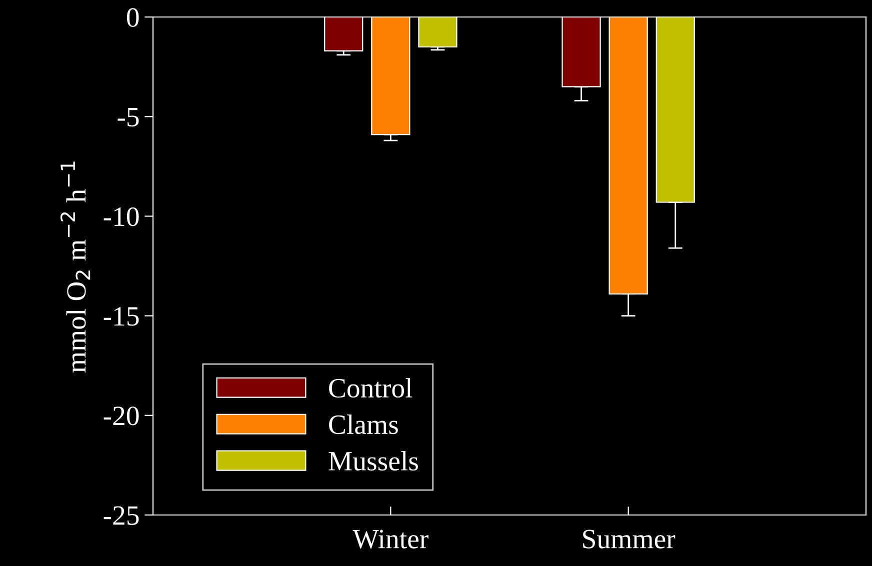 Image resolution: width=872 pixels, height=566 pixels. I want to click on x-tick-label: Summer, so click(629, 539).